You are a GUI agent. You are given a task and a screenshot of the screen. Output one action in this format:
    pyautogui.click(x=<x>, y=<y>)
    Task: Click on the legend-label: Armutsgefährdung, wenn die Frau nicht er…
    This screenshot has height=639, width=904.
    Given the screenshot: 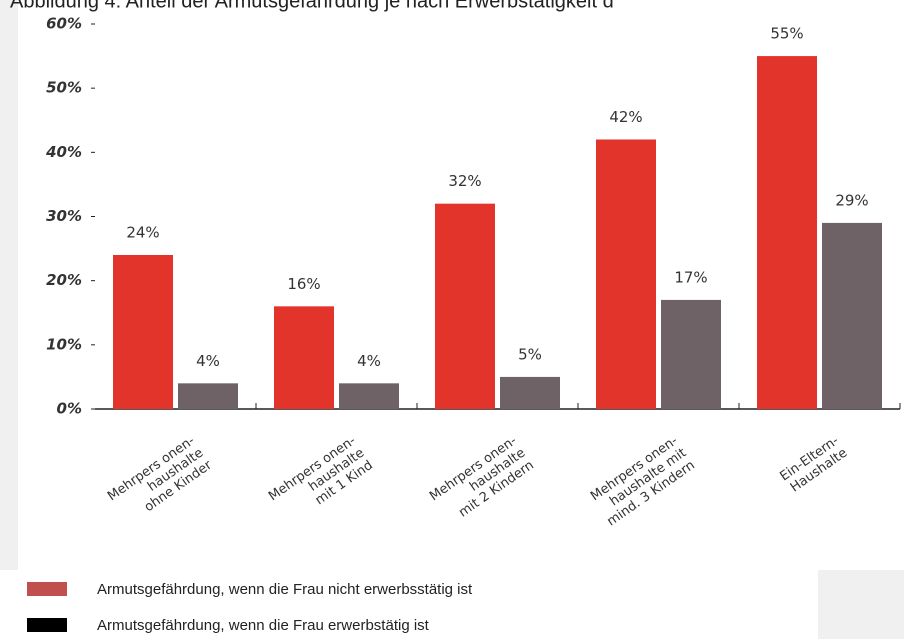 What is the action you would take?
    pyautogui.click(x=285, y=589)
    